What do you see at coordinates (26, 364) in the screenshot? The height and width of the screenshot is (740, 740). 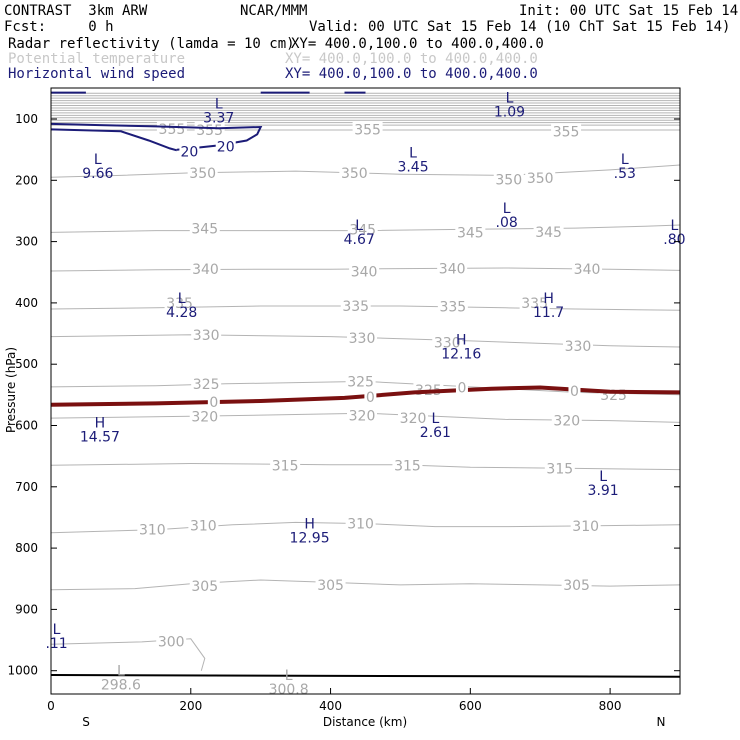 I see `y-tick-label: 500` at bounding box center [26, 364].